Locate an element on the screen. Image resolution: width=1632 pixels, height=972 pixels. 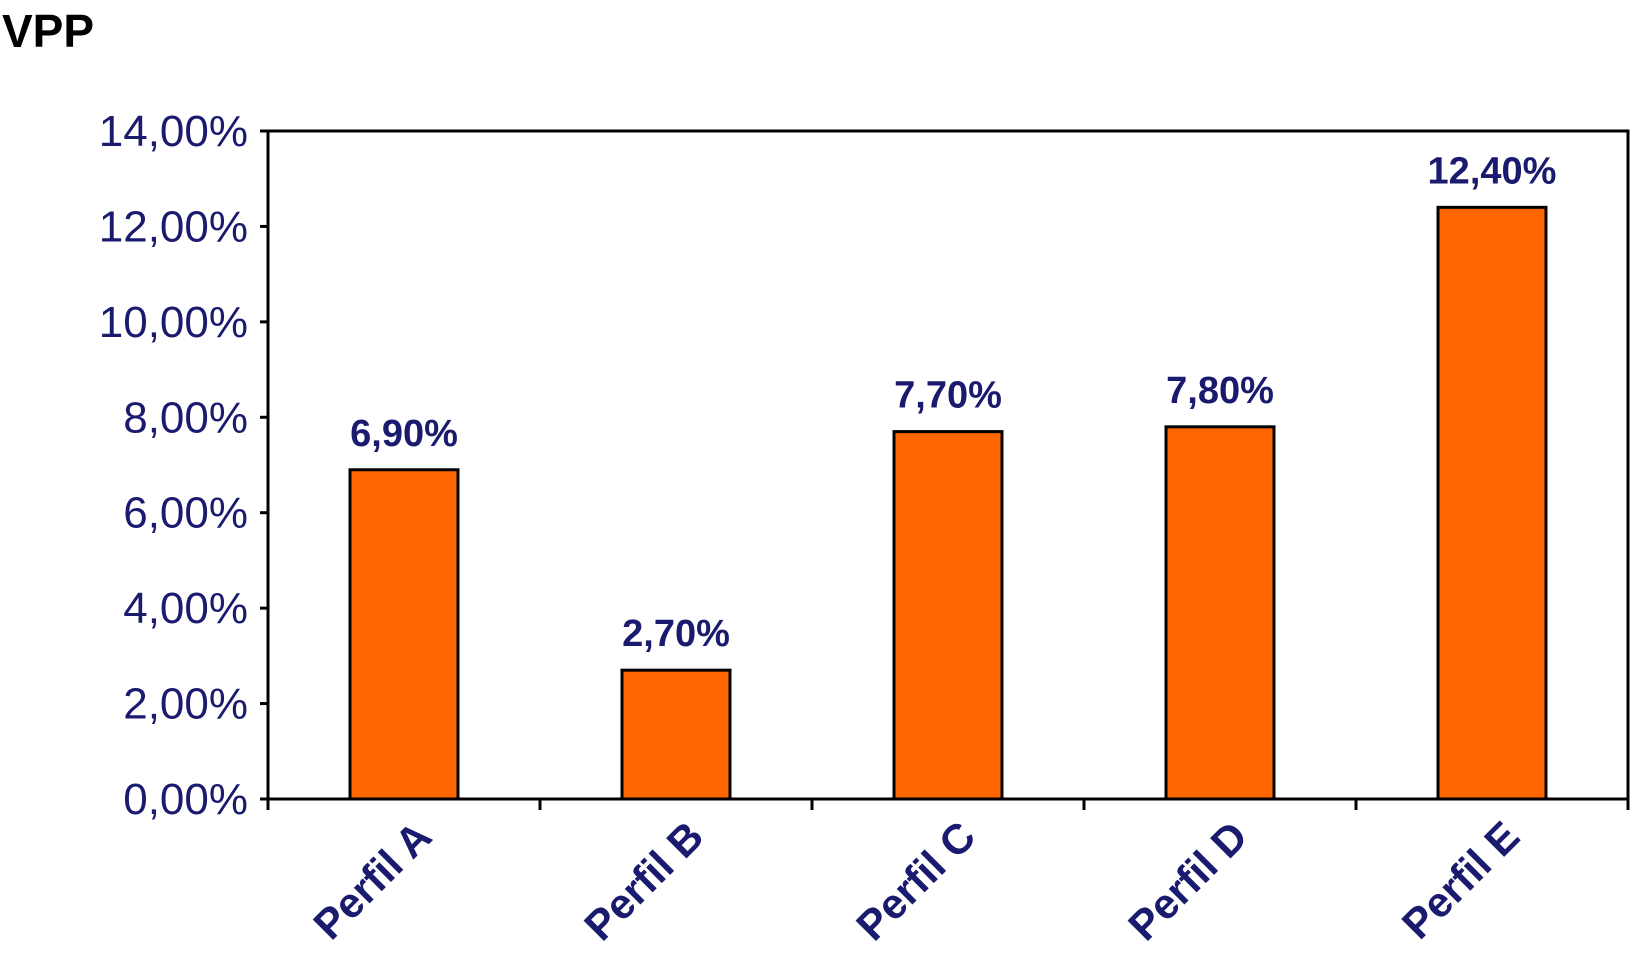
x-category-label: Perfil B is located at coordinates (643, 880).